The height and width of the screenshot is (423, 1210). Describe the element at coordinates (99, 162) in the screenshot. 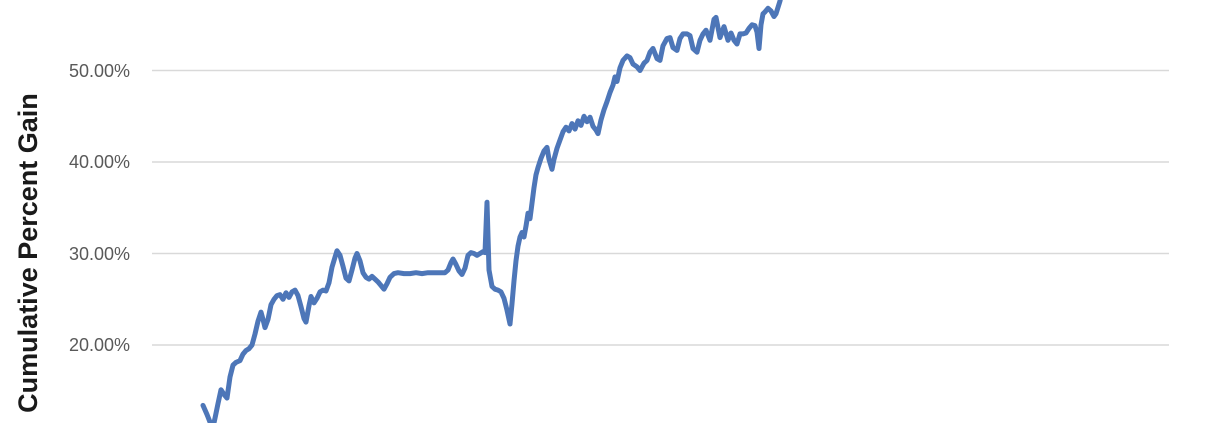

I see `y-tick-label: 40.00%` at that location.